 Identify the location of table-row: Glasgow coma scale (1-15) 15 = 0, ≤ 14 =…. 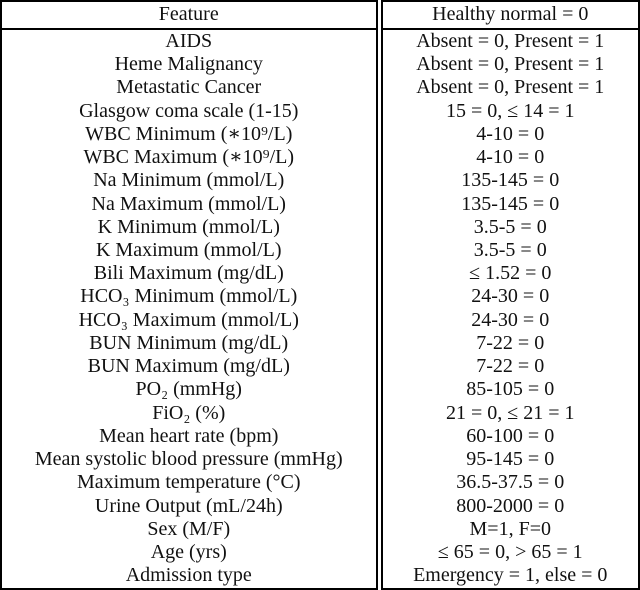
(320, 111).